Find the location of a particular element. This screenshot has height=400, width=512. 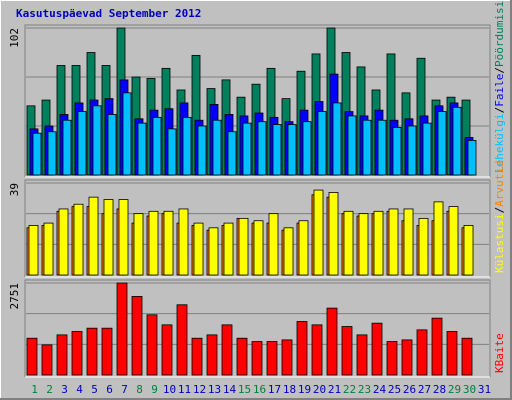

legend: Lehekülgi/Faile/Pöördumisi is located at coordinates (499, 87).